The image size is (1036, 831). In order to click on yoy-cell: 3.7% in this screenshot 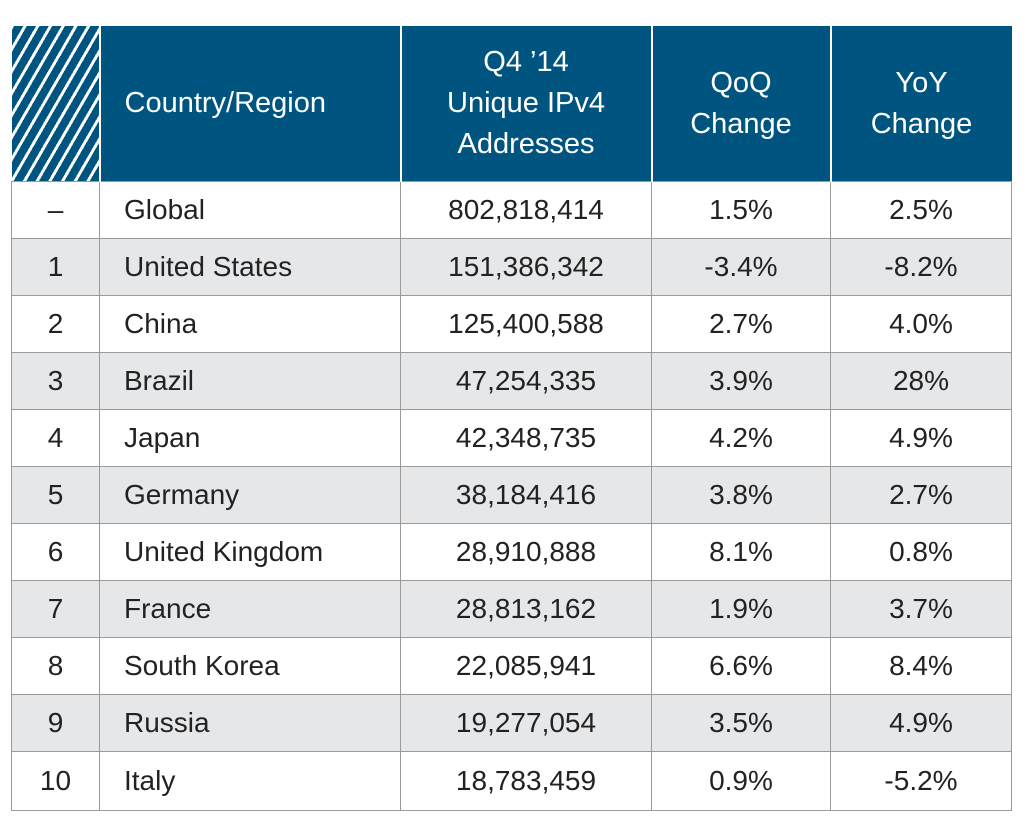, I will do `click(921, 609)`.